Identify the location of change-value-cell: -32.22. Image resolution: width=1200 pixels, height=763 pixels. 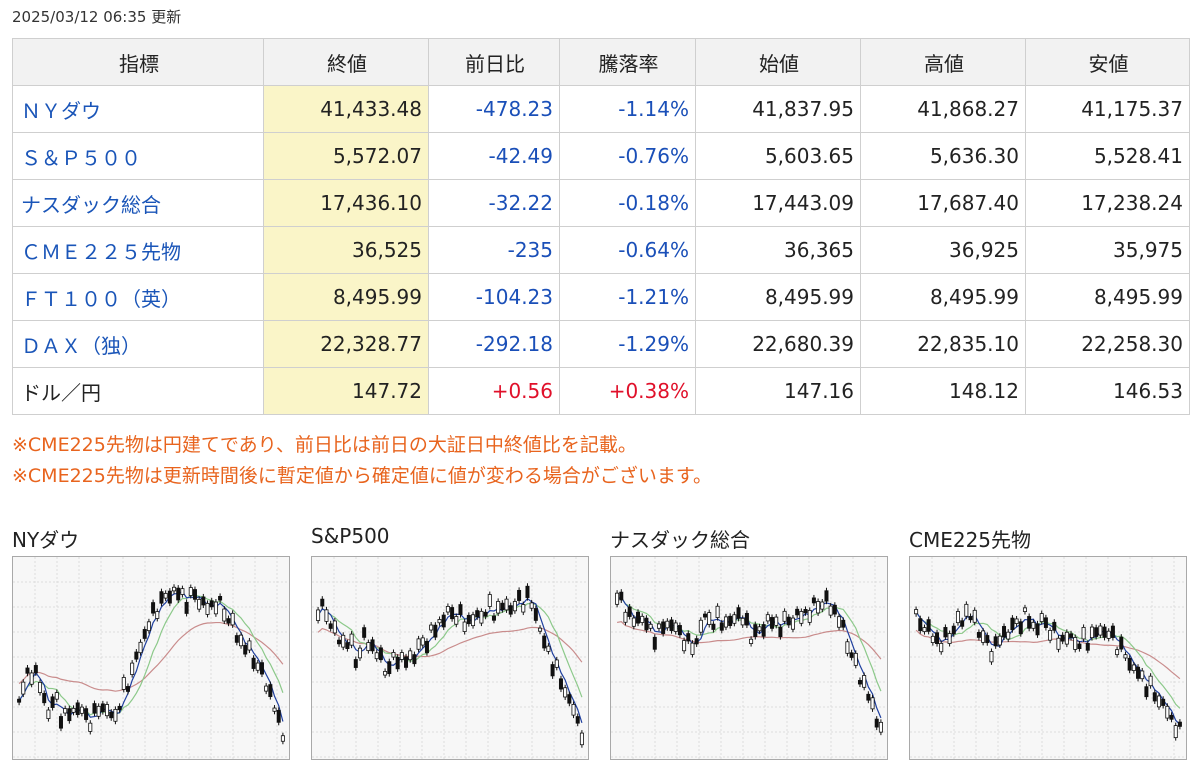
(494, 203).